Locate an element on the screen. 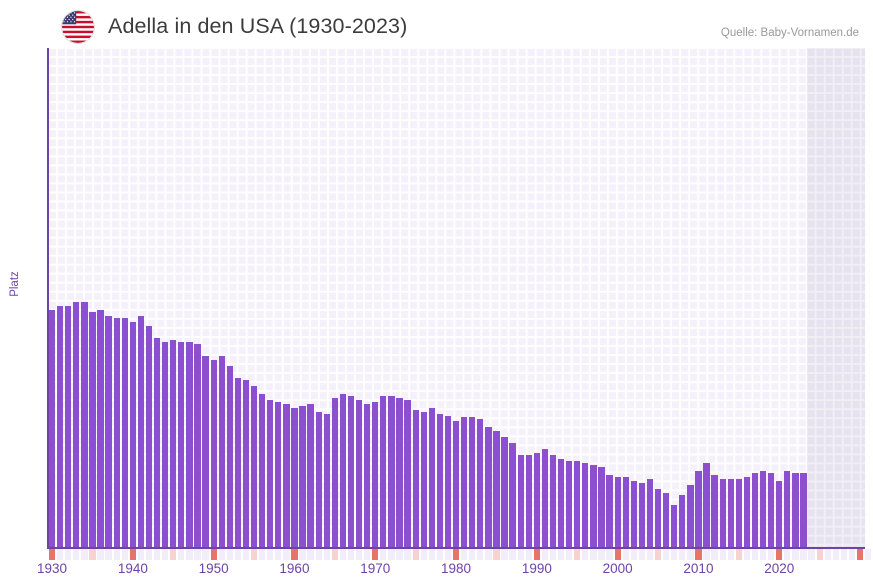  bar-1959 is located at coordinates (286, 475).